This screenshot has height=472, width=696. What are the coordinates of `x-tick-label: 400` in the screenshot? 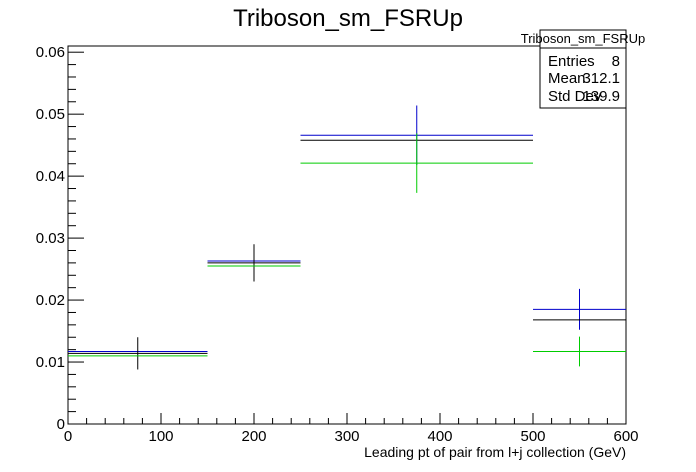 It's located at (439, 436).